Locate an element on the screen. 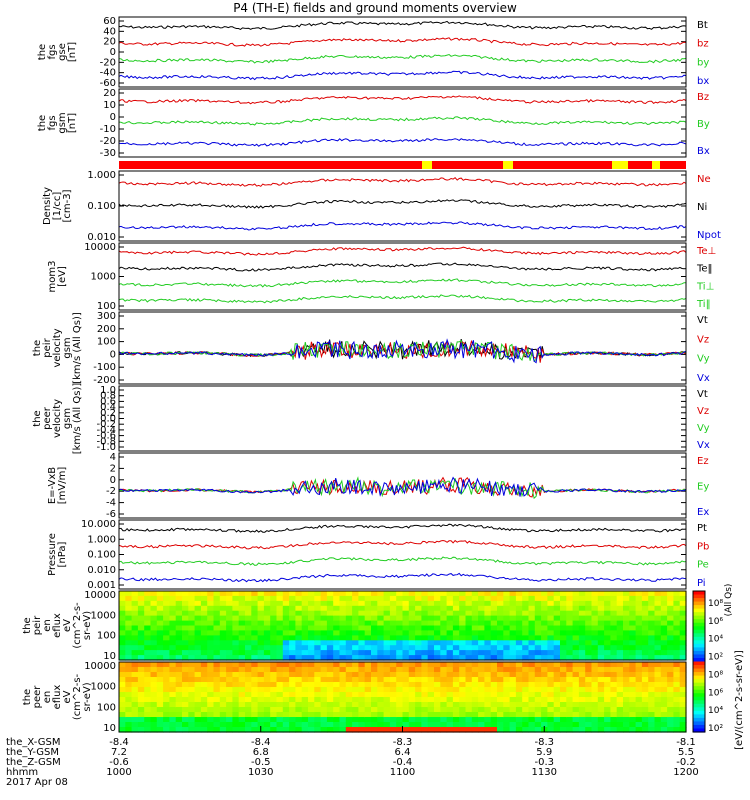 Image resolution: width=750 pixels, height=800 pixels. y-axis-label: [nT] is located at coordinates (72, 123).